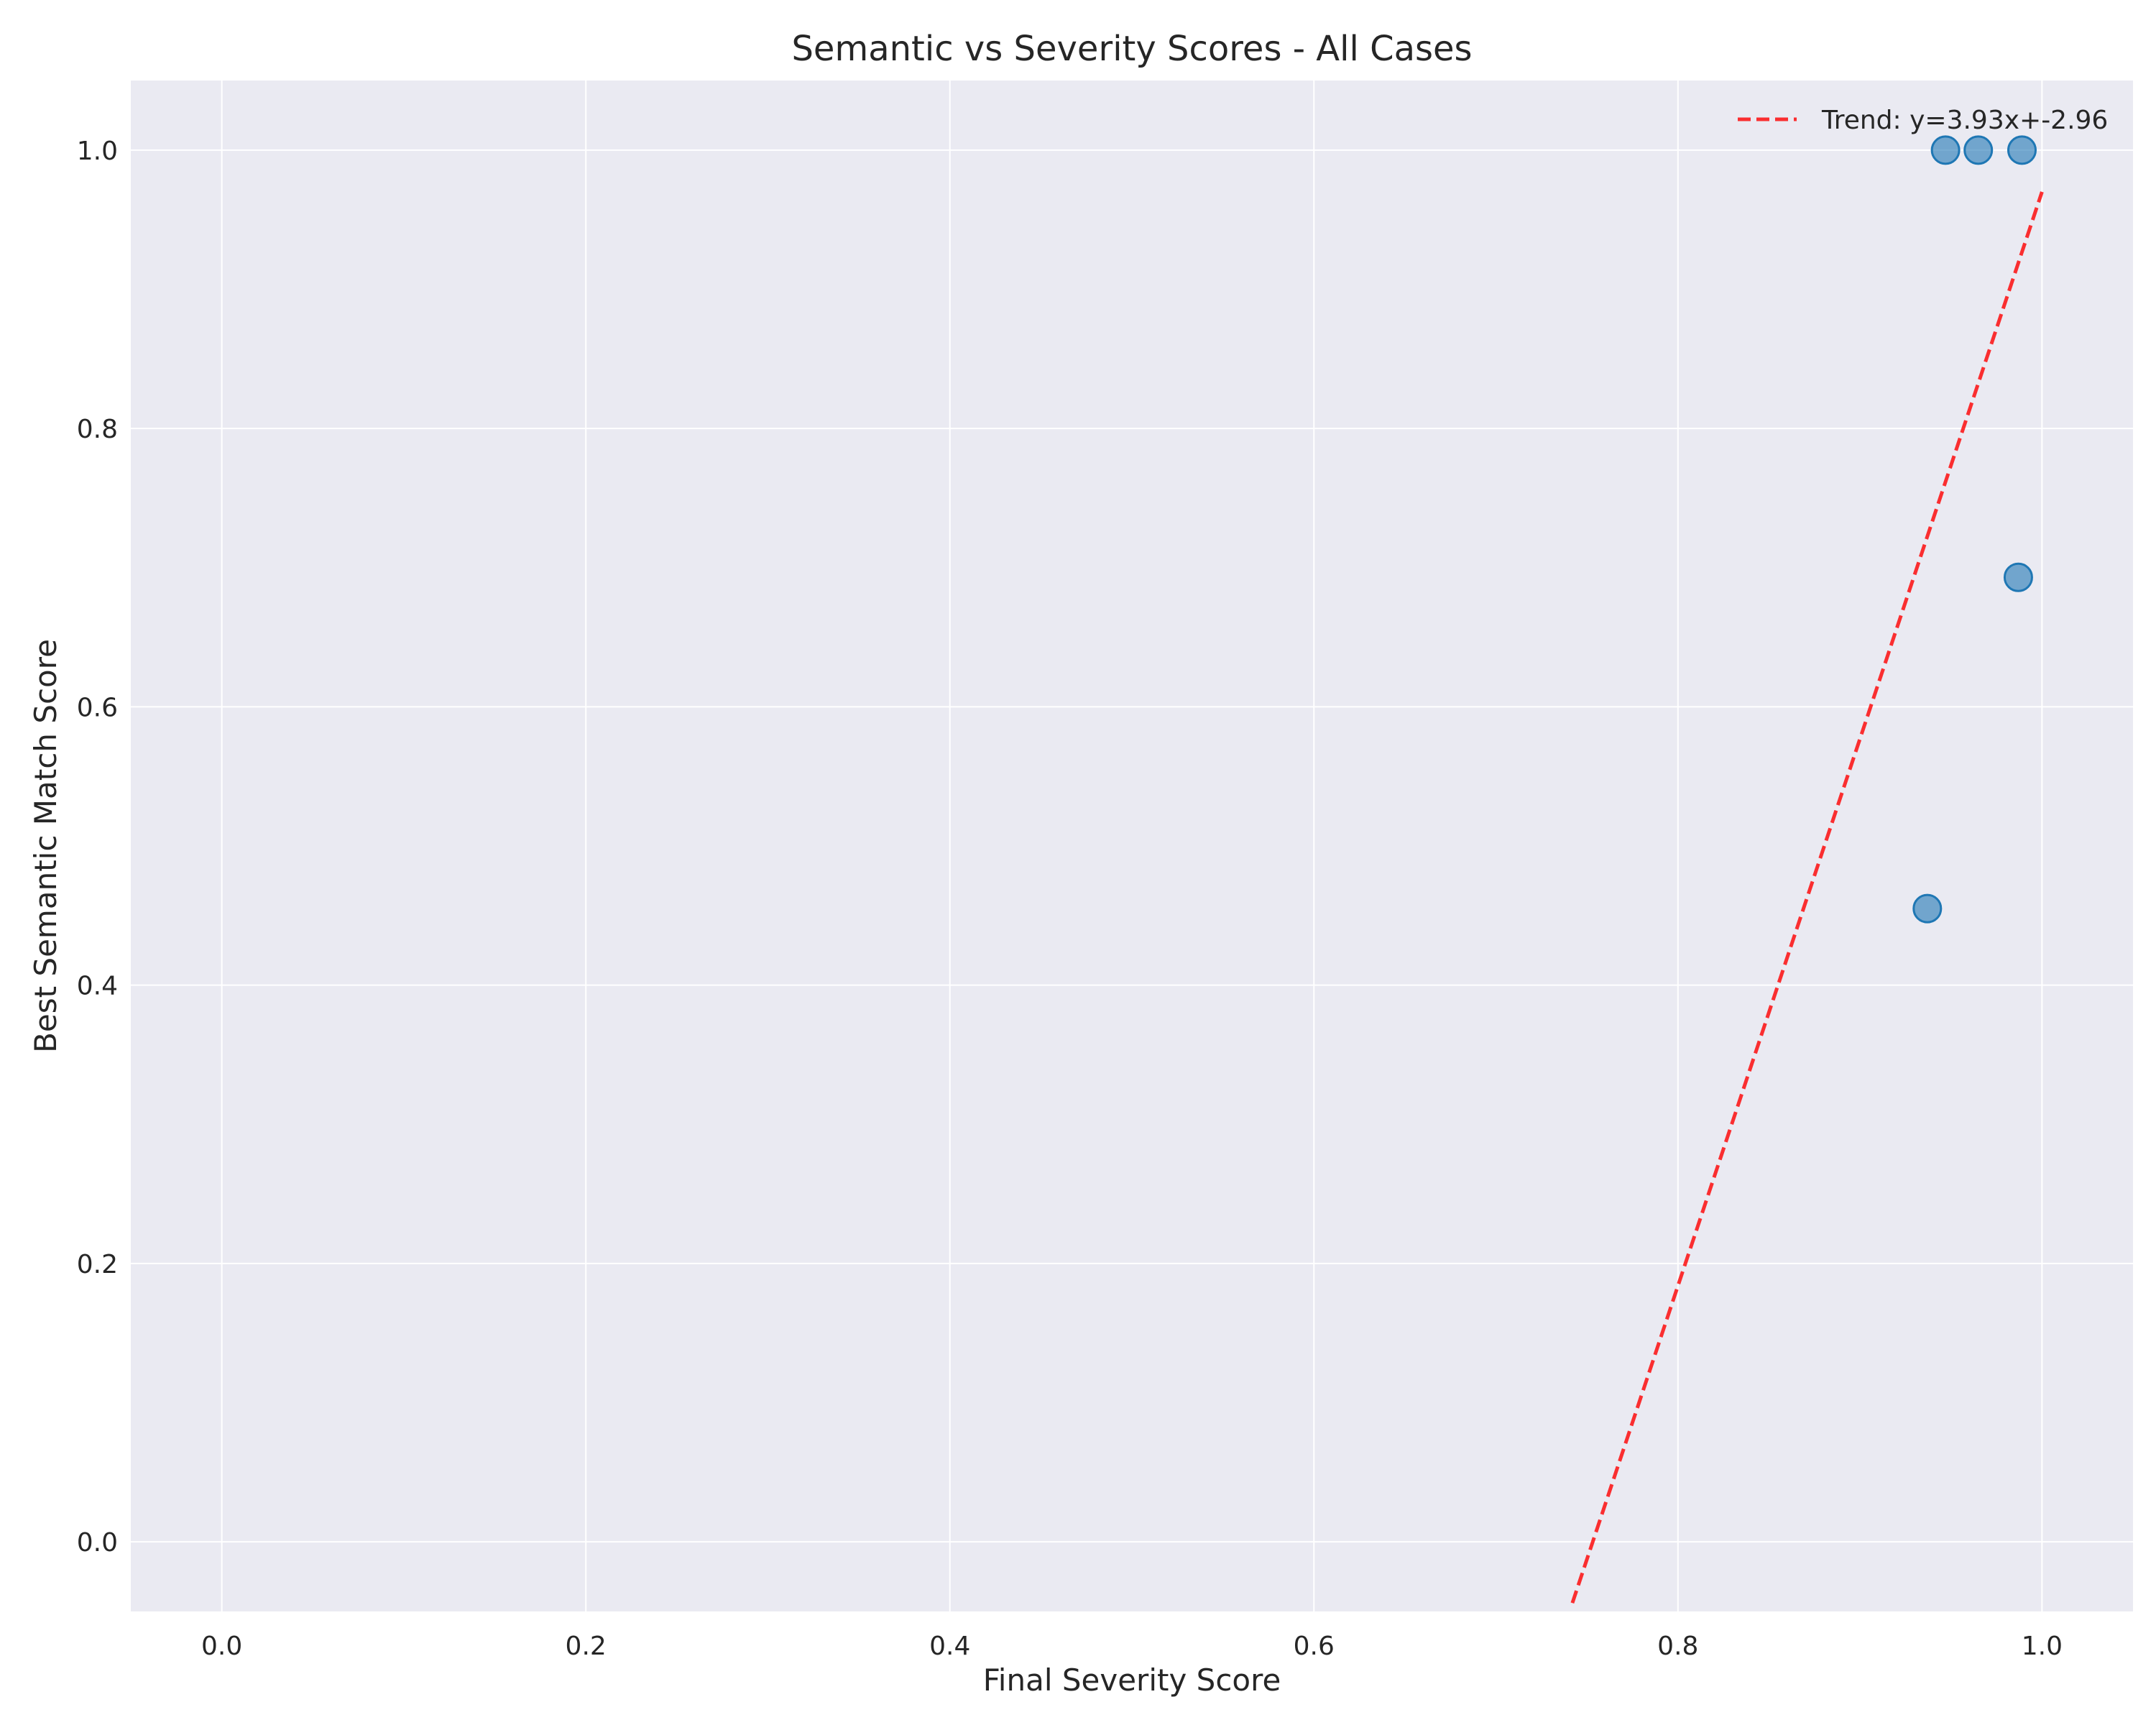 This screenshot has height=1725, width=2156. Describe the element at coordinates (98, 1264) in the screenshot. I see `y-tick-label: 0.2` at that location.